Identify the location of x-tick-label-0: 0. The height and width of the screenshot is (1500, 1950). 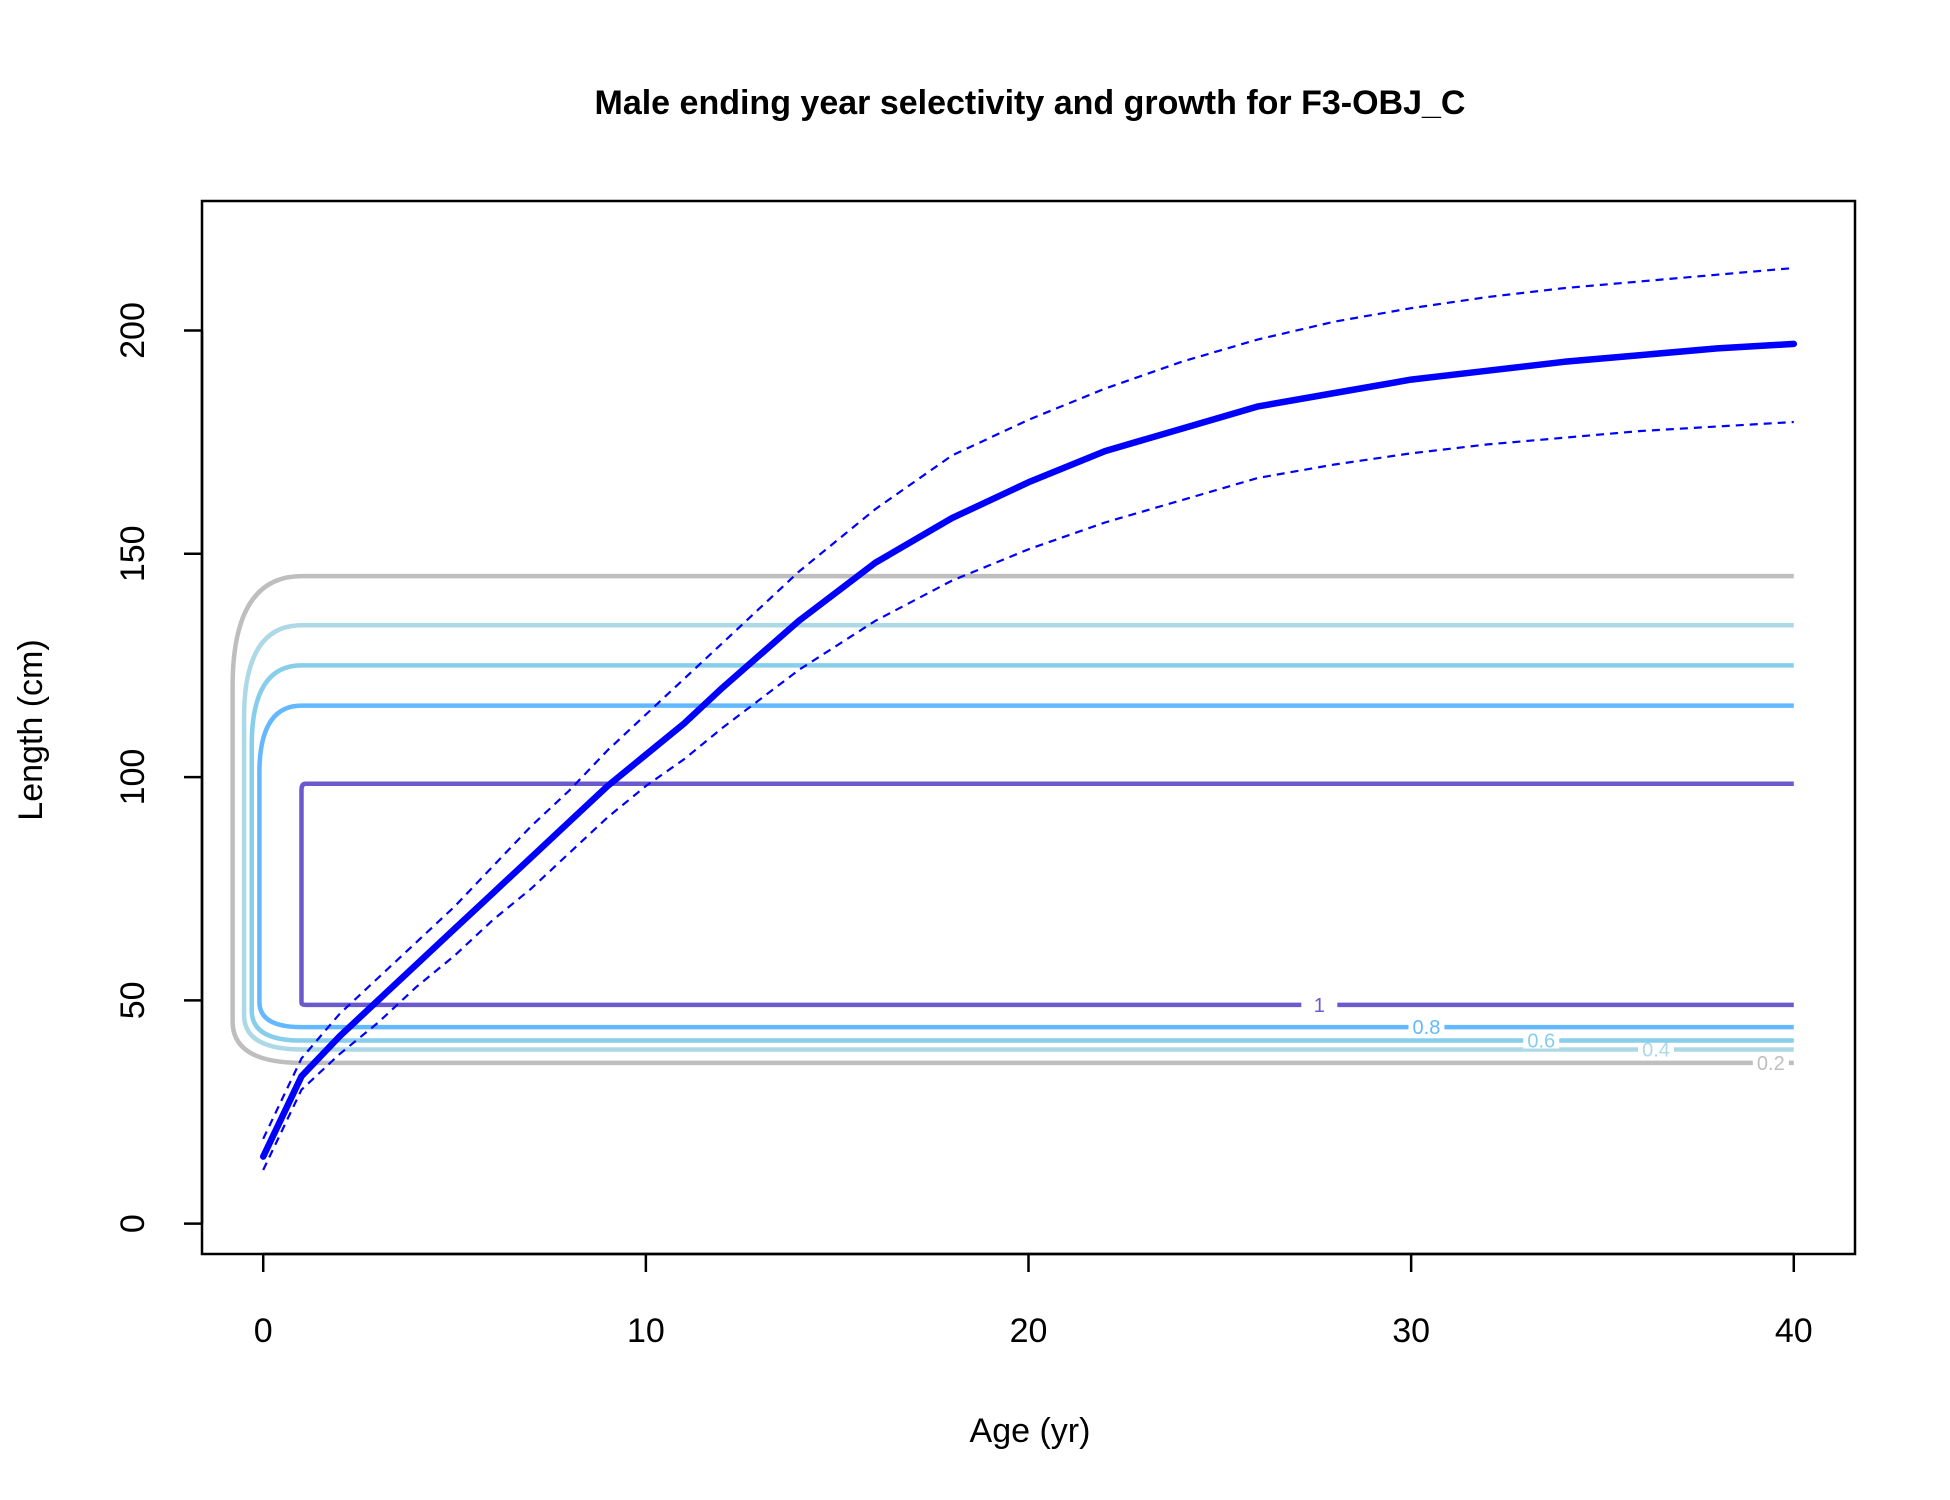
(263, 1331).